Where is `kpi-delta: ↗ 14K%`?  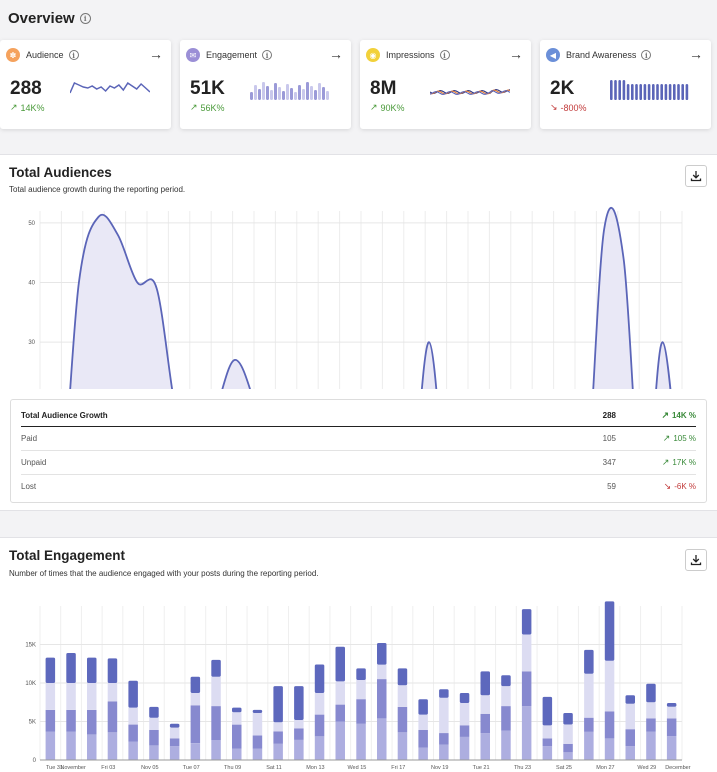
kpi-delta: ↗ 14K% is located at coordinates (27, 107).